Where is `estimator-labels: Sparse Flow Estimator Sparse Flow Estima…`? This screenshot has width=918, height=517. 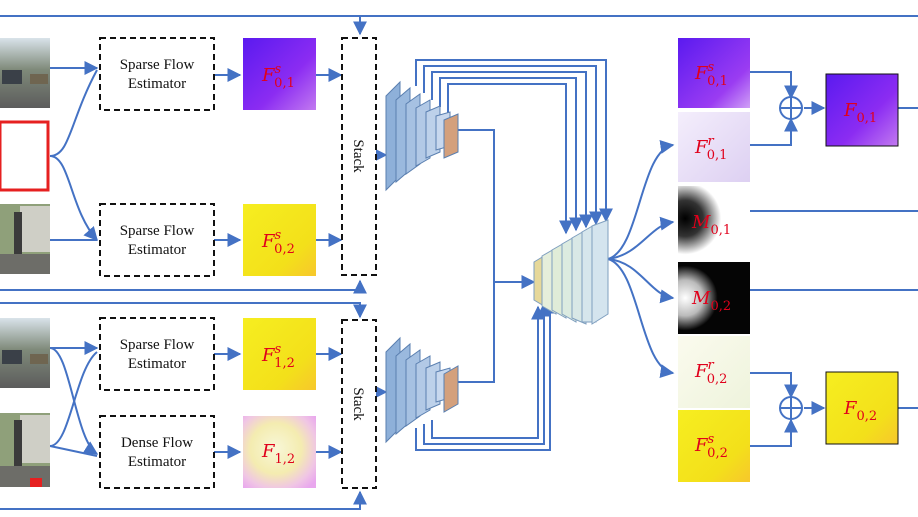 estimator-labels: Sparse Flow Estimator Sparse Flow Estima… is located at coordinates (157, 263).